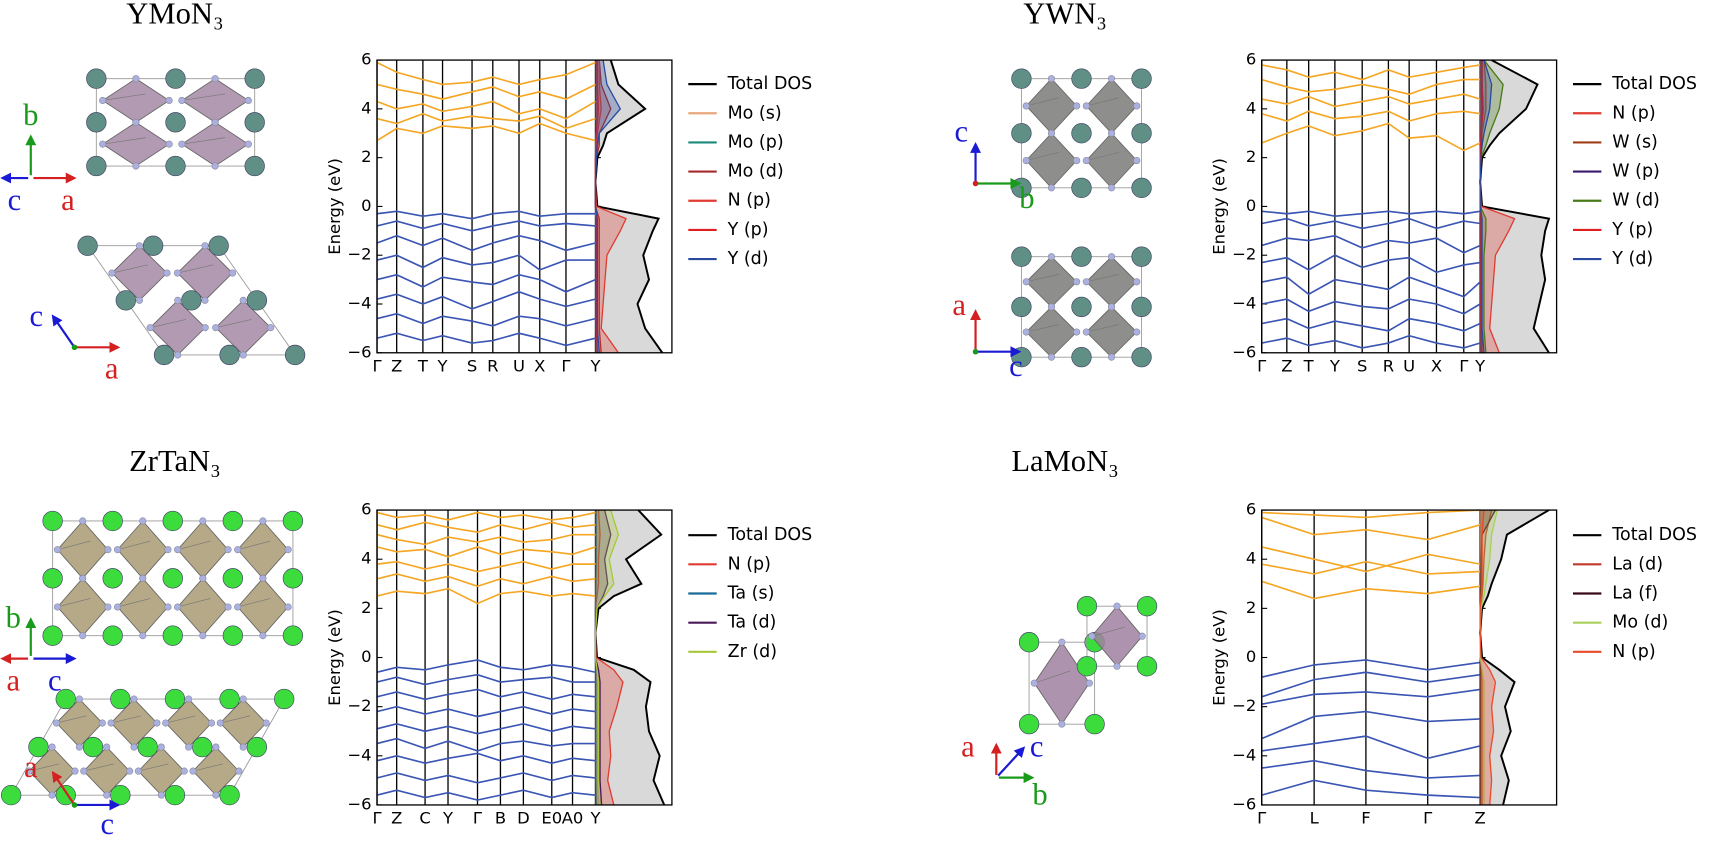  What do you see at coordinates (1636, 201) in the screenshot?
I see `legend-label: W (d)` at bounding box center [1636, 201].